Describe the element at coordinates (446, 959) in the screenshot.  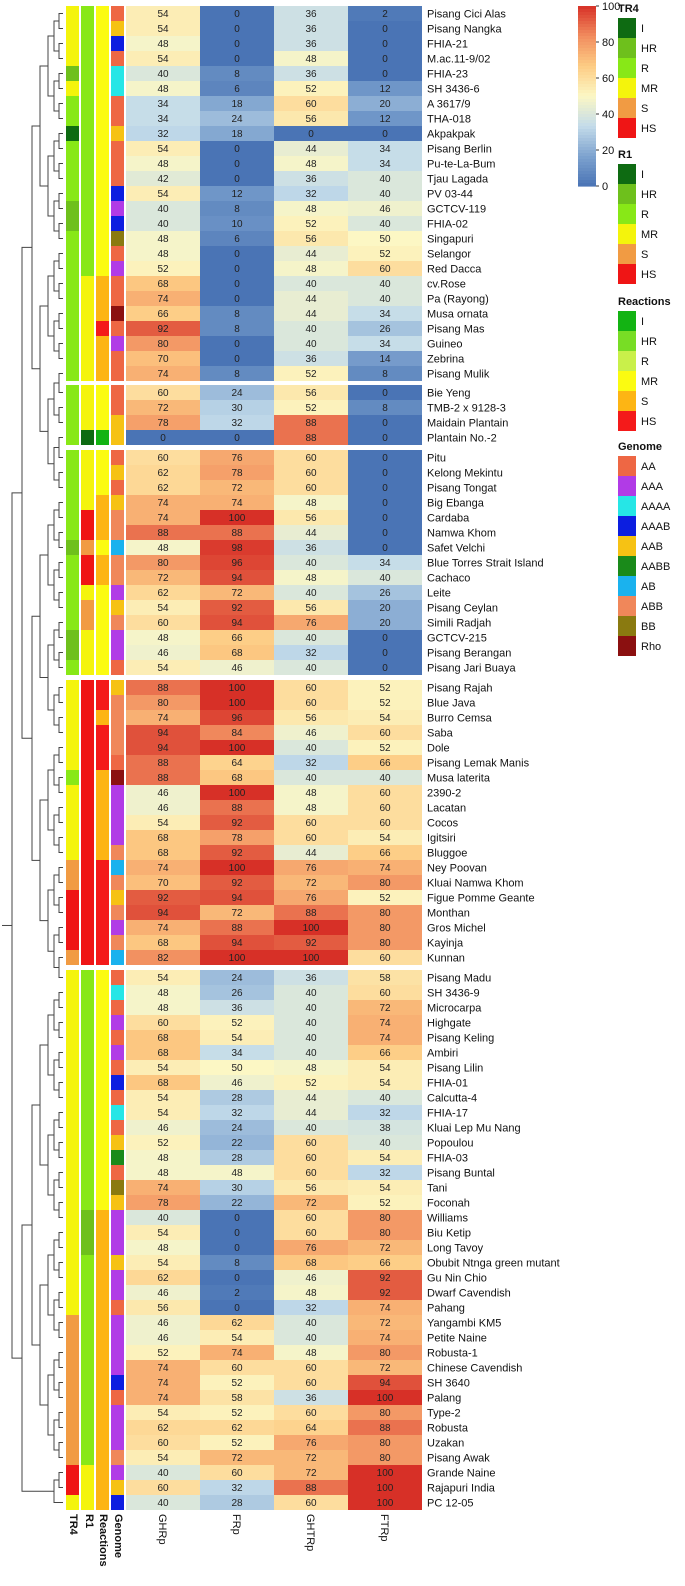
I see `row-label: Kunnan` at that location.